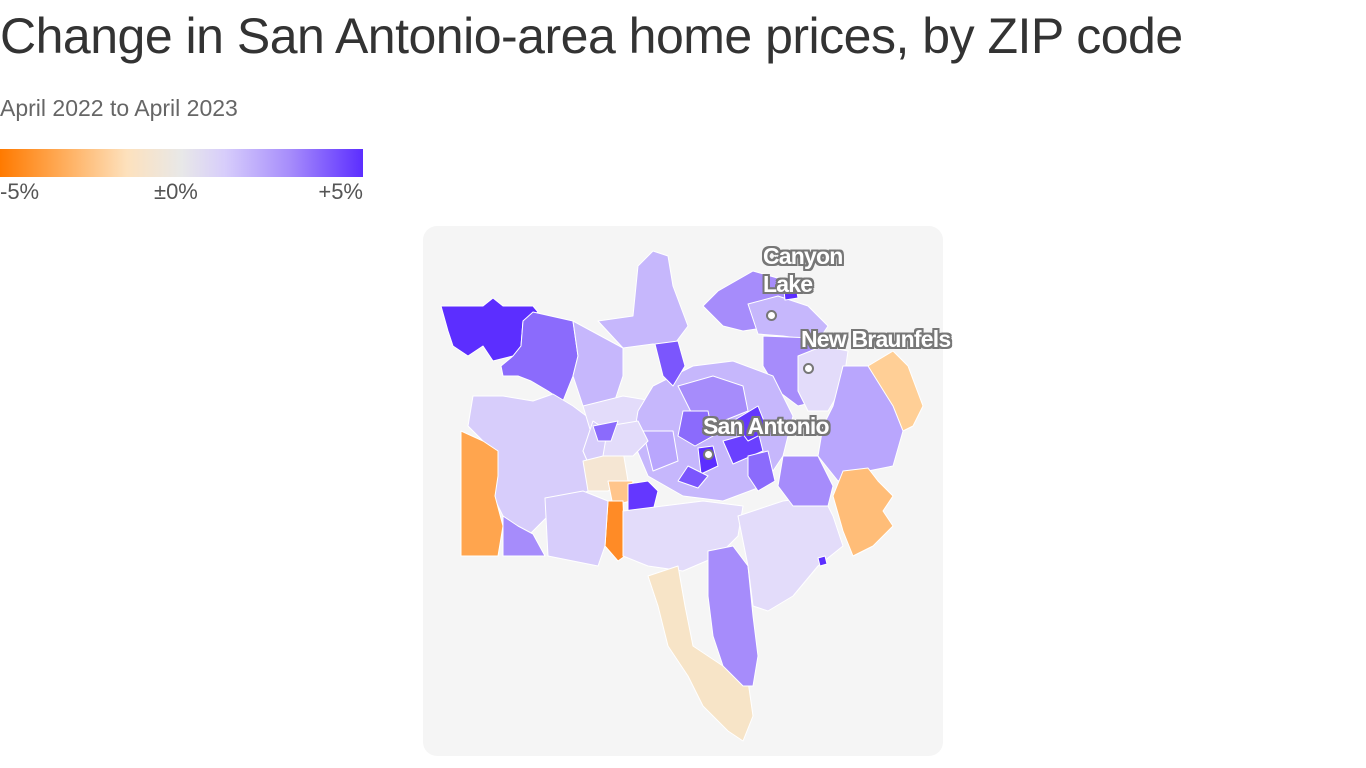 The width and height of the screenshot is (1366, 768). I want to click on city-label-line: San Antonio, so click(766, 426).